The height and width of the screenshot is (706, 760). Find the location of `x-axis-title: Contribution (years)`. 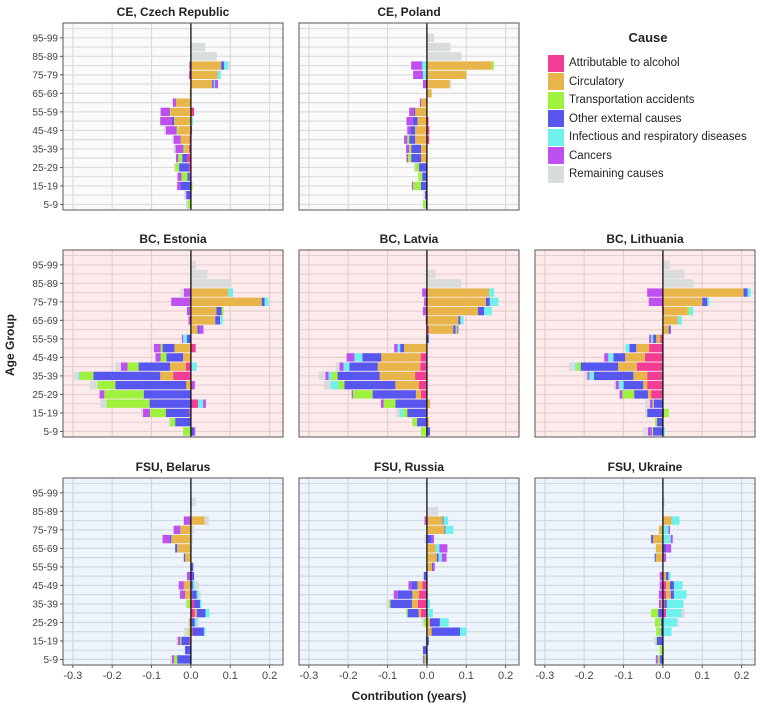

x-axis-title: Contribution (years) is located at coordinates (409, 696).